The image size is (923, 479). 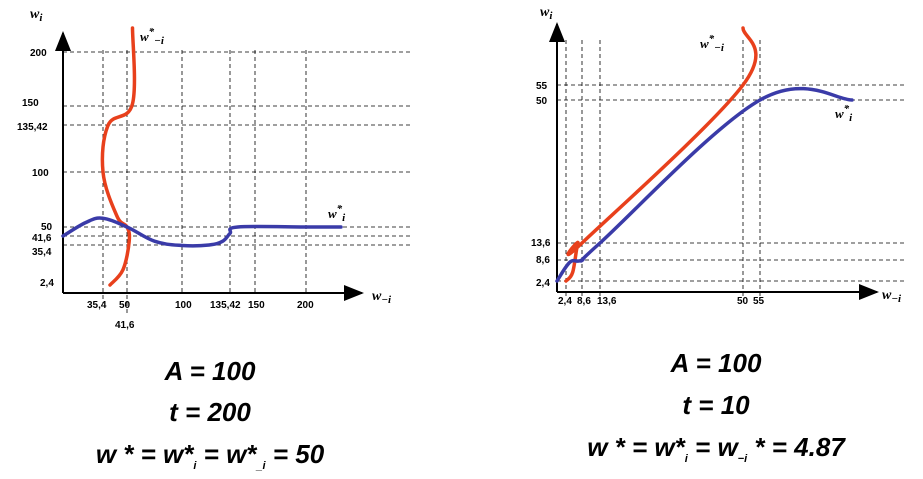 I want to click on right-x-tick: 50, so click(x=743, y=301).